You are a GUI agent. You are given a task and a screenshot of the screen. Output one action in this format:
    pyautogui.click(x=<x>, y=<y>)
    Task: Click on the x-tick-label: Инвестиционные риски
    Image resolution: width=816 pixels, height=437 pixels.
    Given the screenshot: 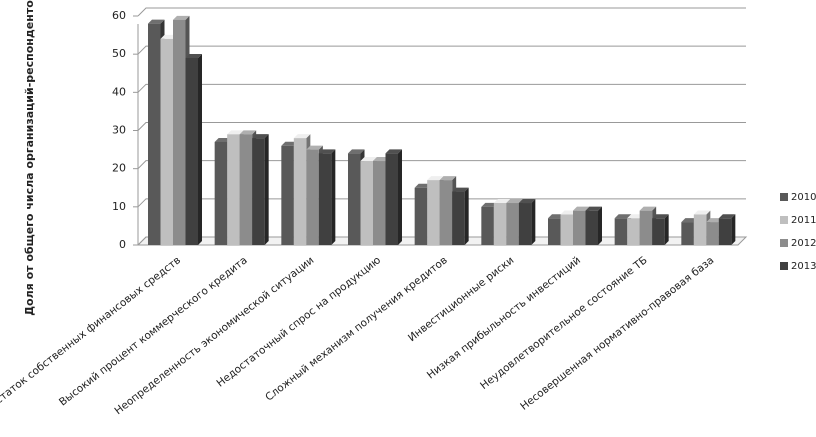 What is the action you would take?
    pyautogui.click(x=461, y=299)
    